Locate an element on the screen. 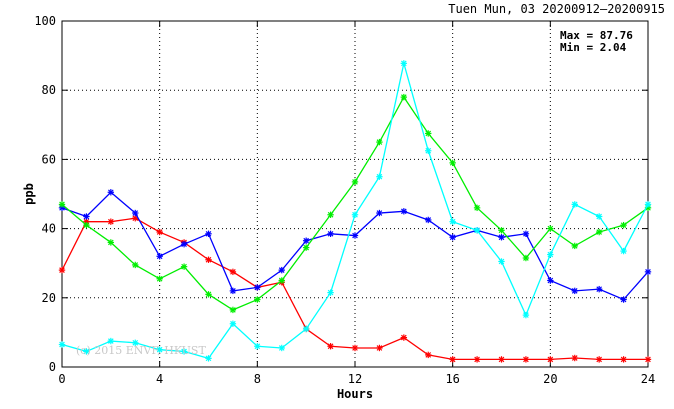 The width and height of the screenshot is (674, 409). x-tick-label: 0 is located at coordinates (61, 379).